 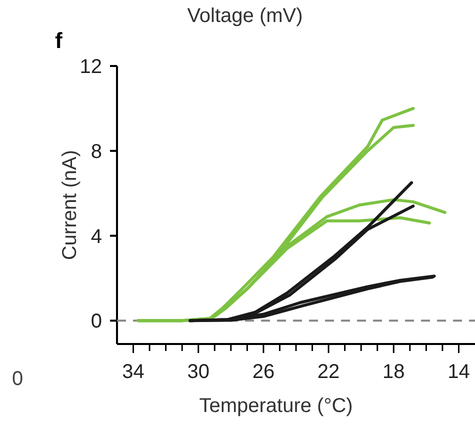 What do you see at coordinates (70, 205) in the screenshot?
I see `y-axis-title: Current (nA)` at bounding box center [70, 205].